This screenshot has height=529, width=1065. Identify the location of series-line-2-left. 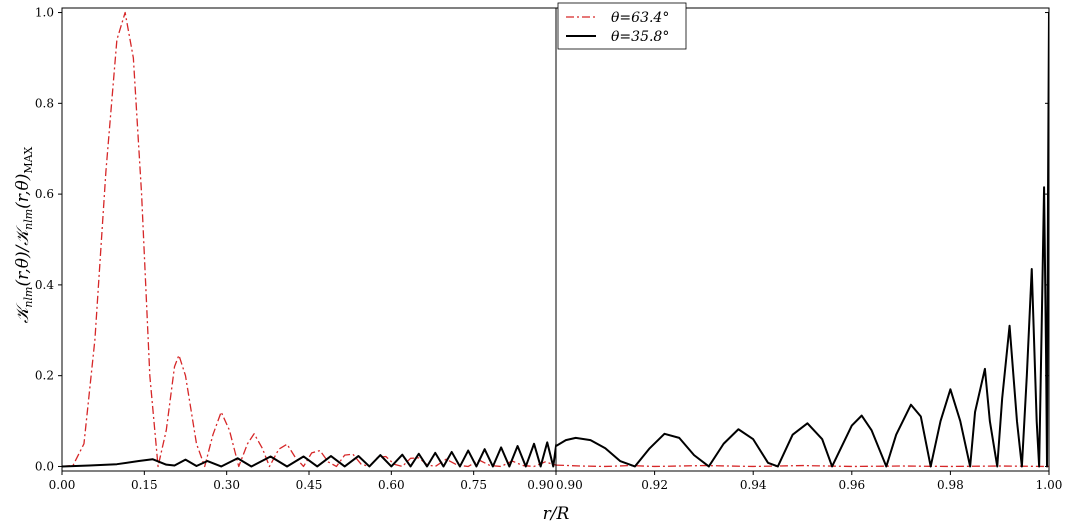
(309, 454).